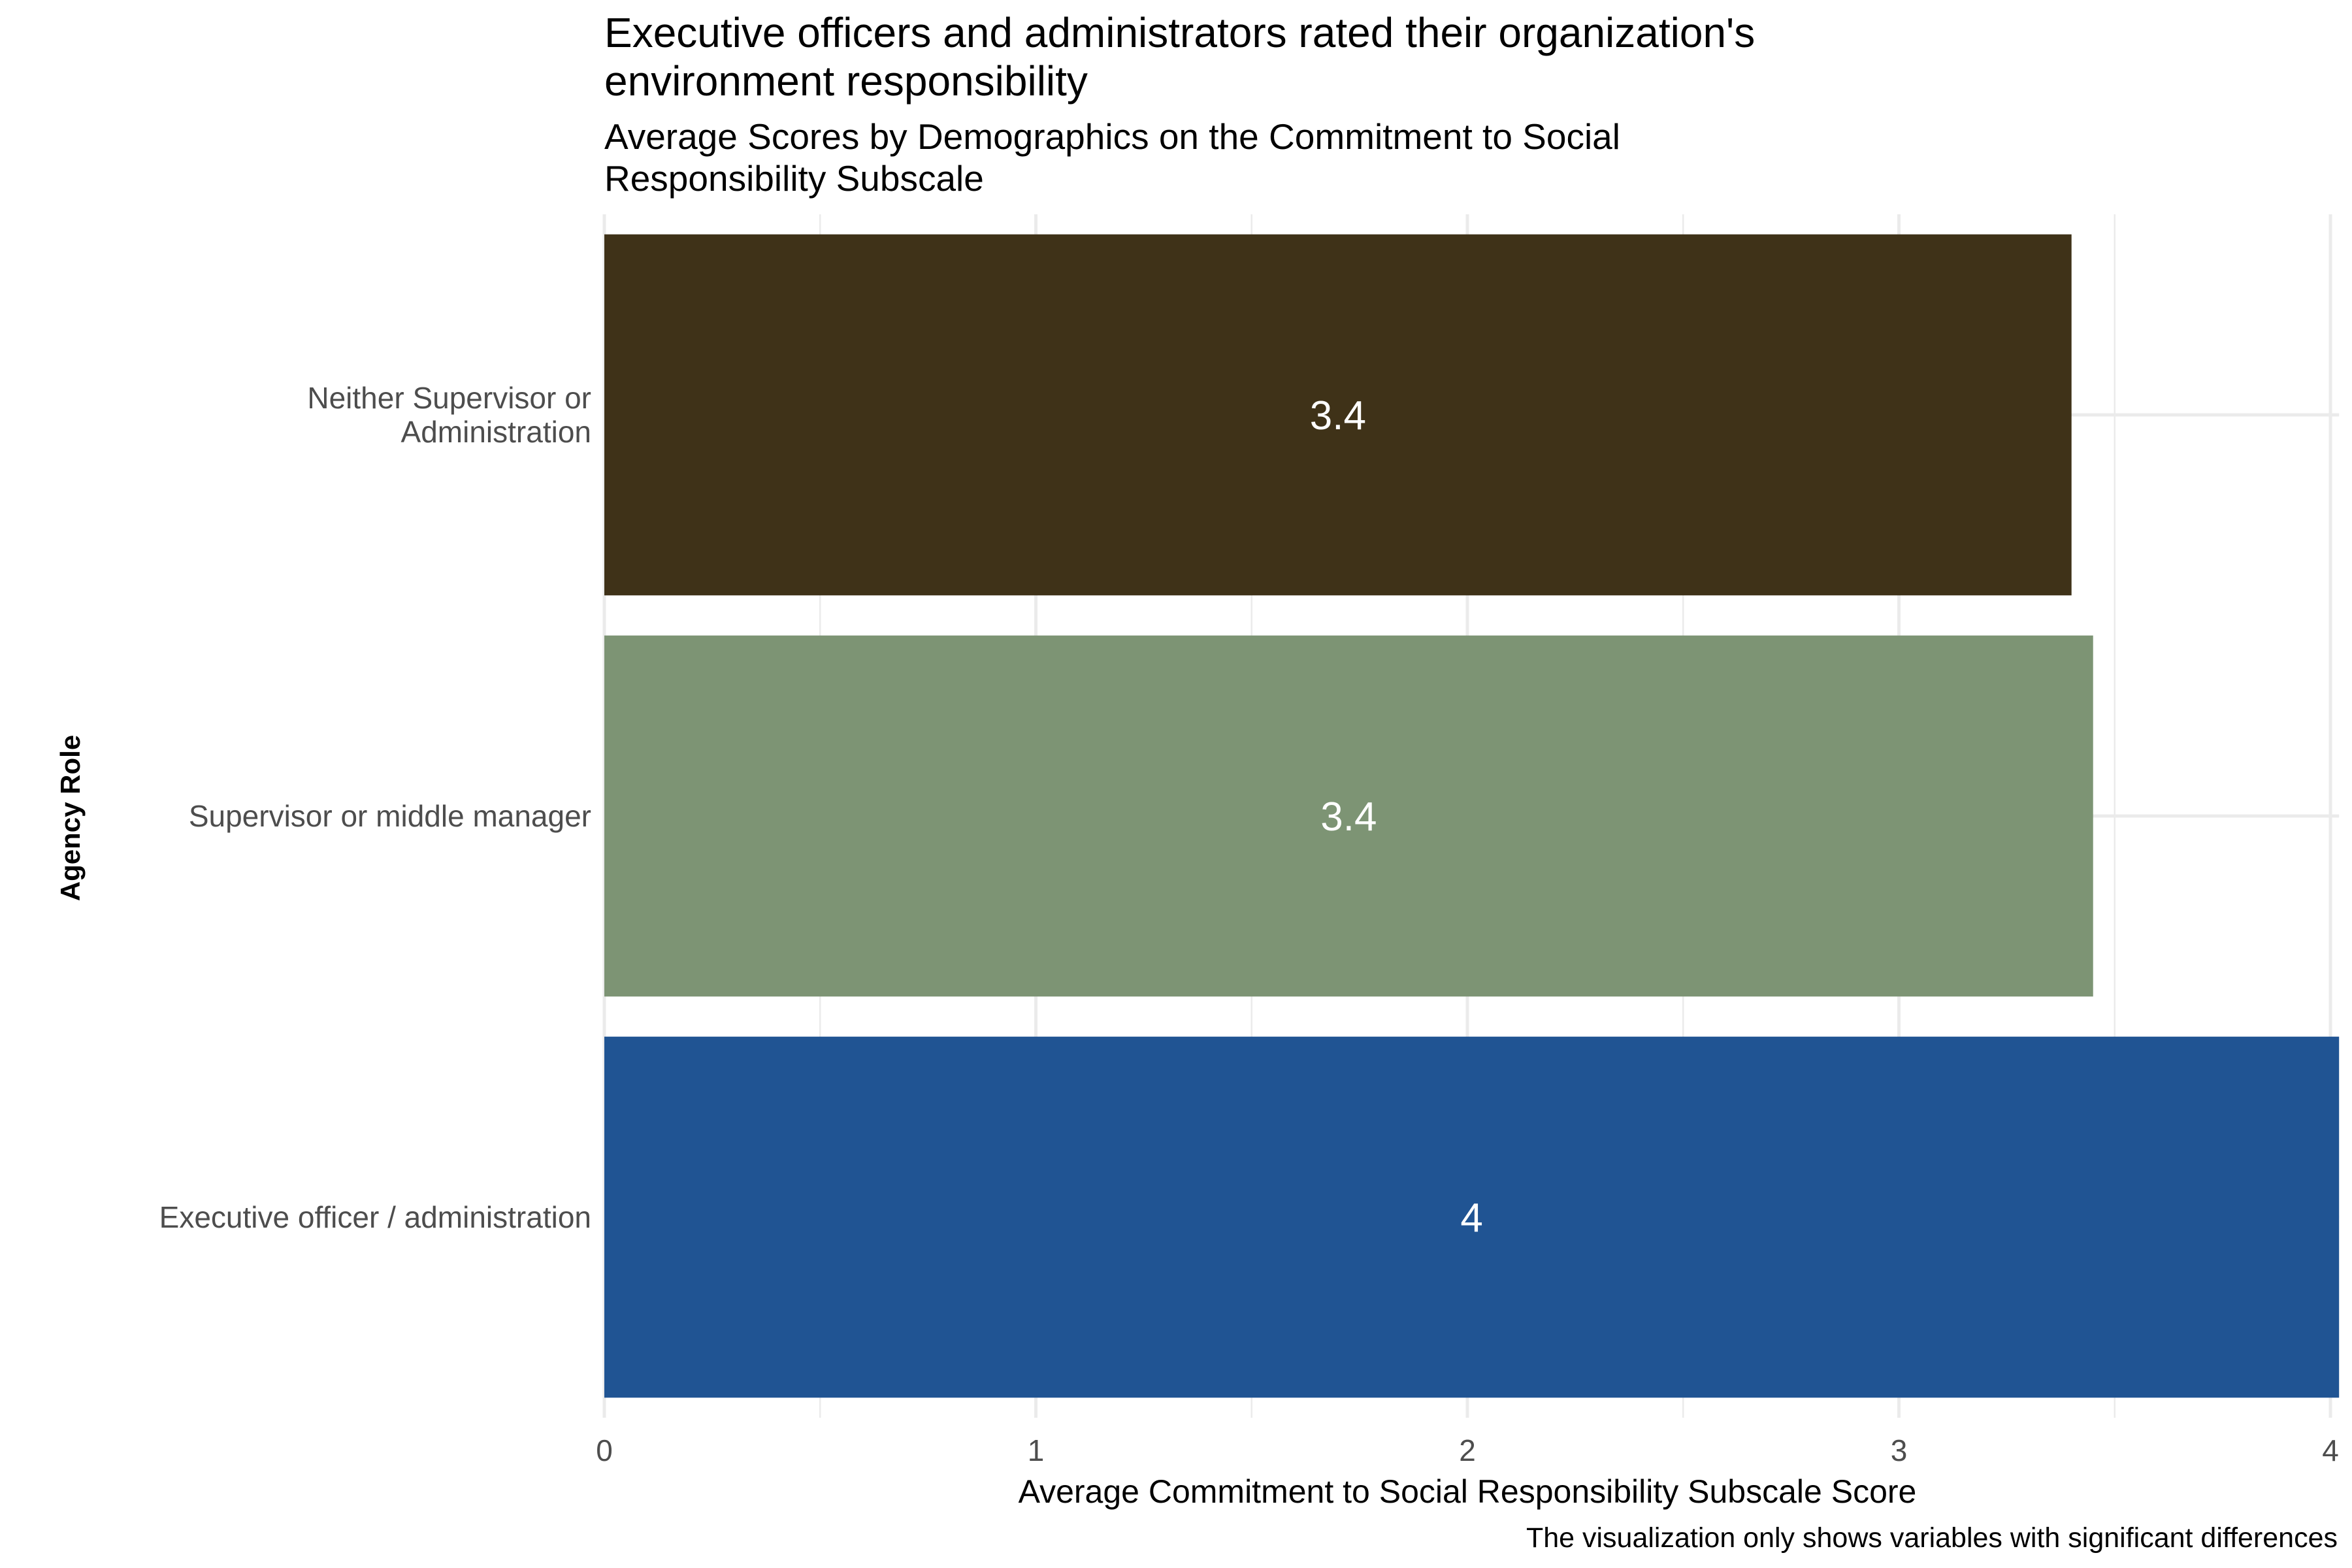 This screenshot has height=1568, width=2352. Describe the element at coordinates (846, 81) in the screenshot. I see `chart-title-line-2: environment responsibility` at that location.